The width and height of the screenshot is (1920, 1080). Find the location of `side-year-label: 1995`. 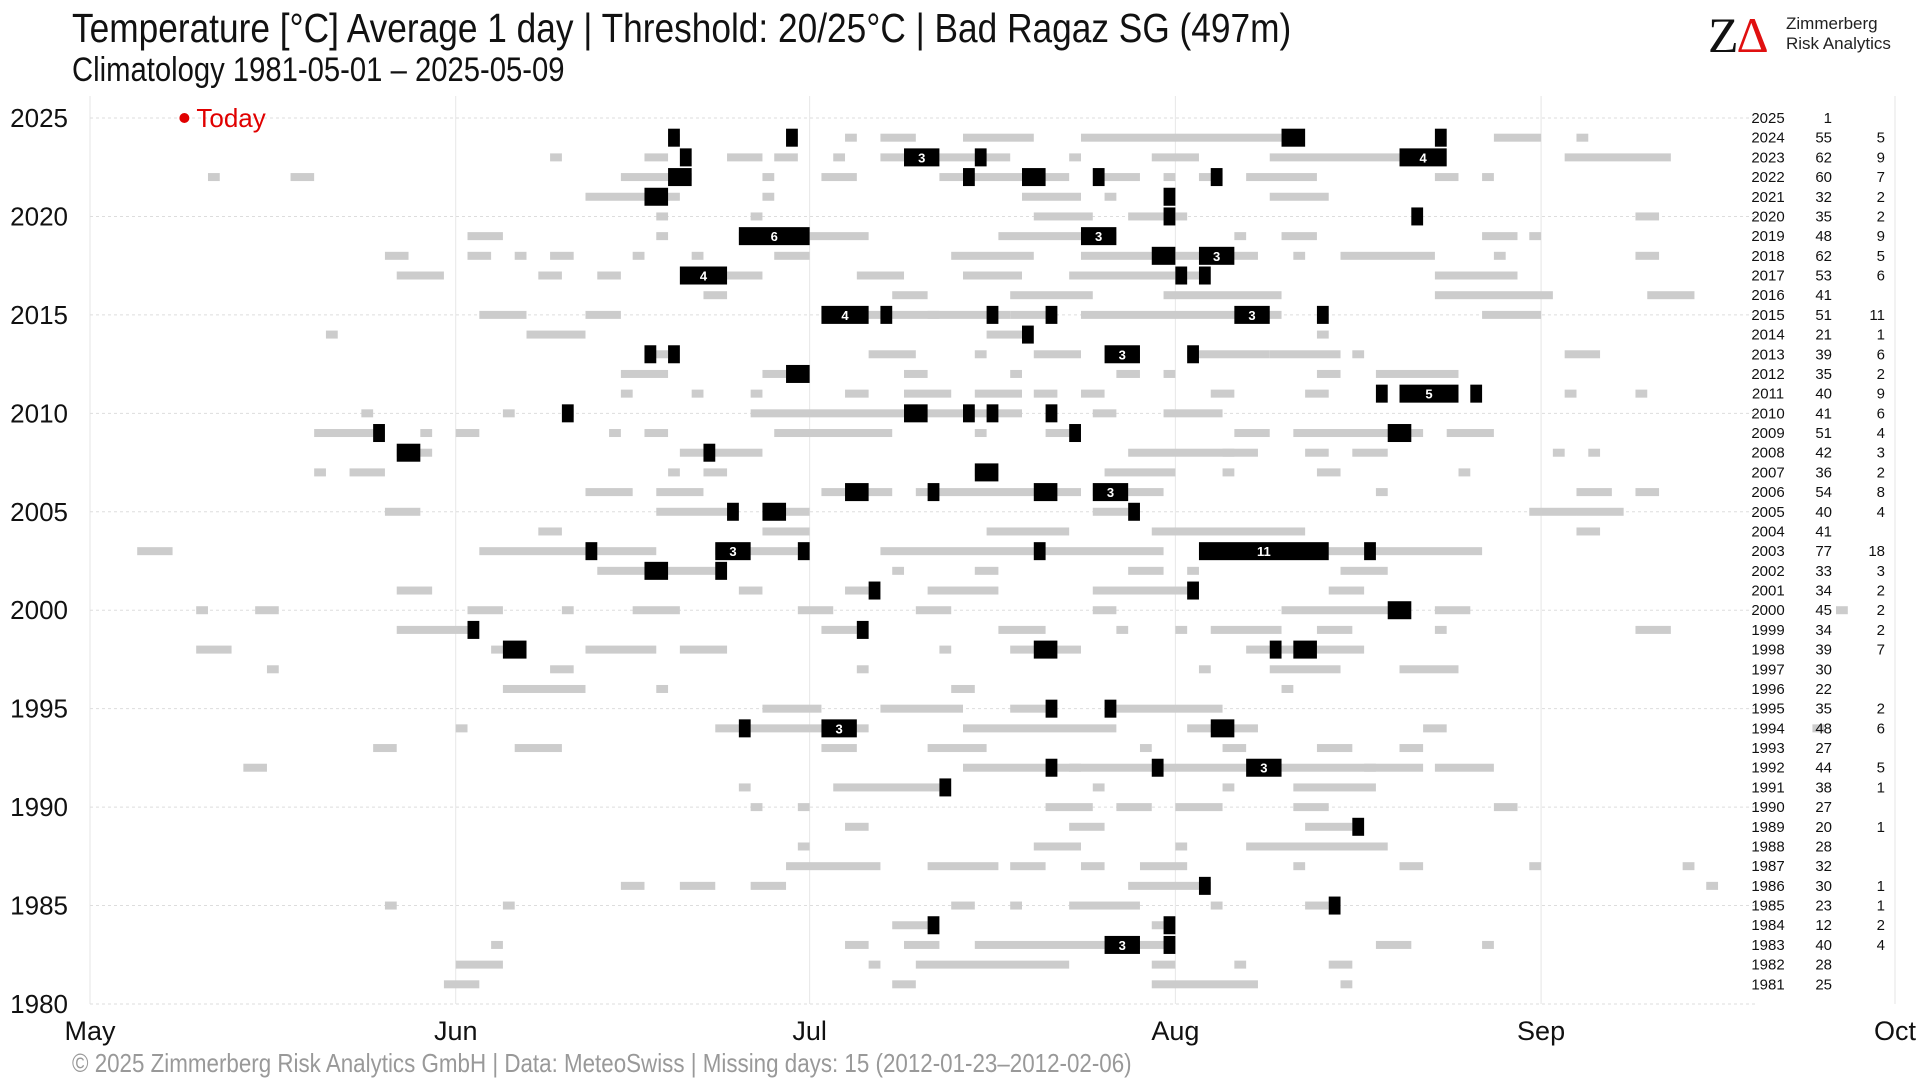

side-year-label: 1995 is located at coordinates (1767, 709).